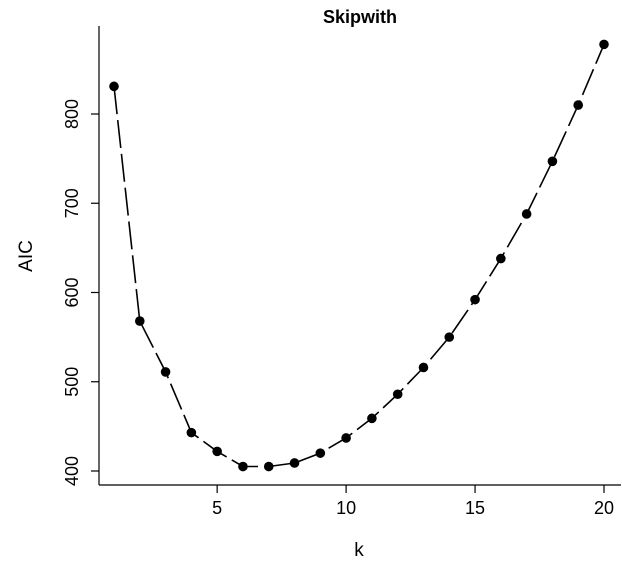  I want to click on y-tick-label: 500, so click(72, 382).